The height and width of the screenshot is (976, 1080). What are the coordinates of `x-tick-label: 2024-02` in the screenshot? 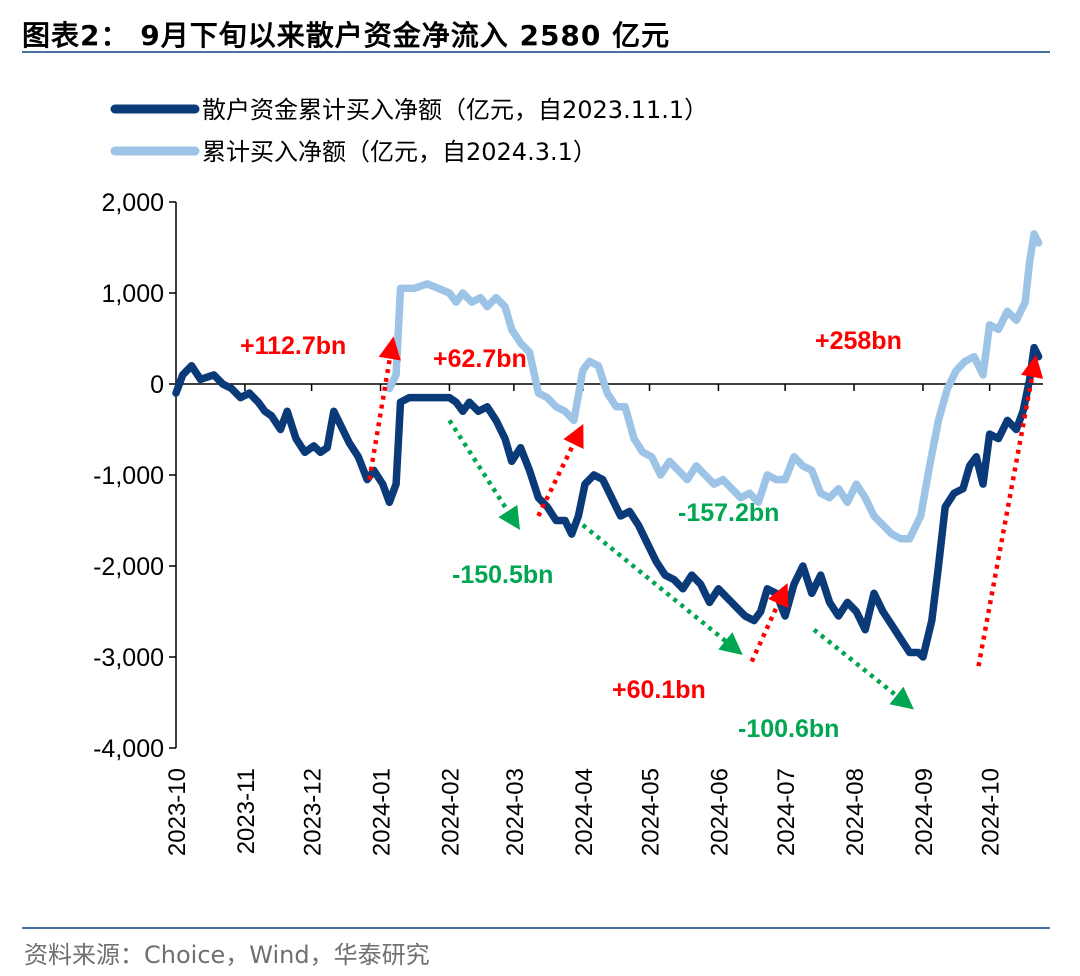 It's located at (450, 812).